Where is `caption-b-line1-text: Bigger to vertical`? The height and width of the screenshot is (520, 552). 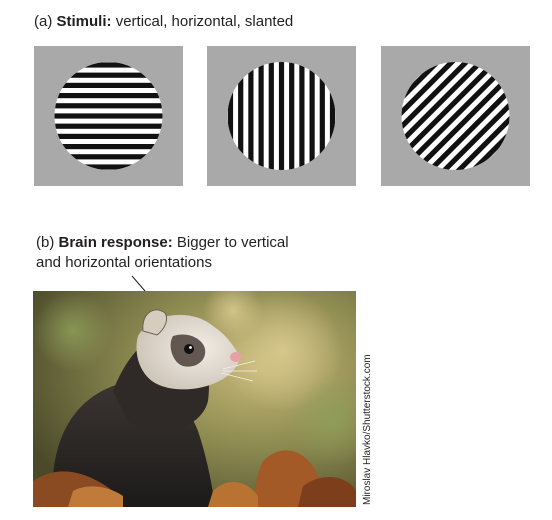 caption-b-line1-text: Bigger to vertical is located at coordinates (232, 242).